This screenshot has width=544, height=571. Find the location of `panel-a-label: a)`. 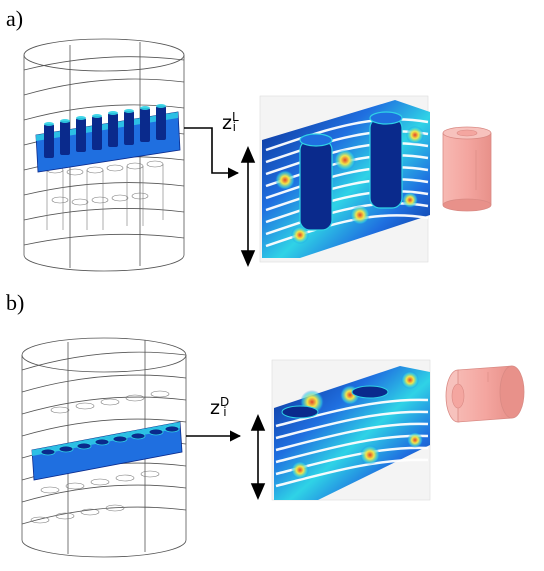

panel-a-label: a) is located at coordinates (15, 18).